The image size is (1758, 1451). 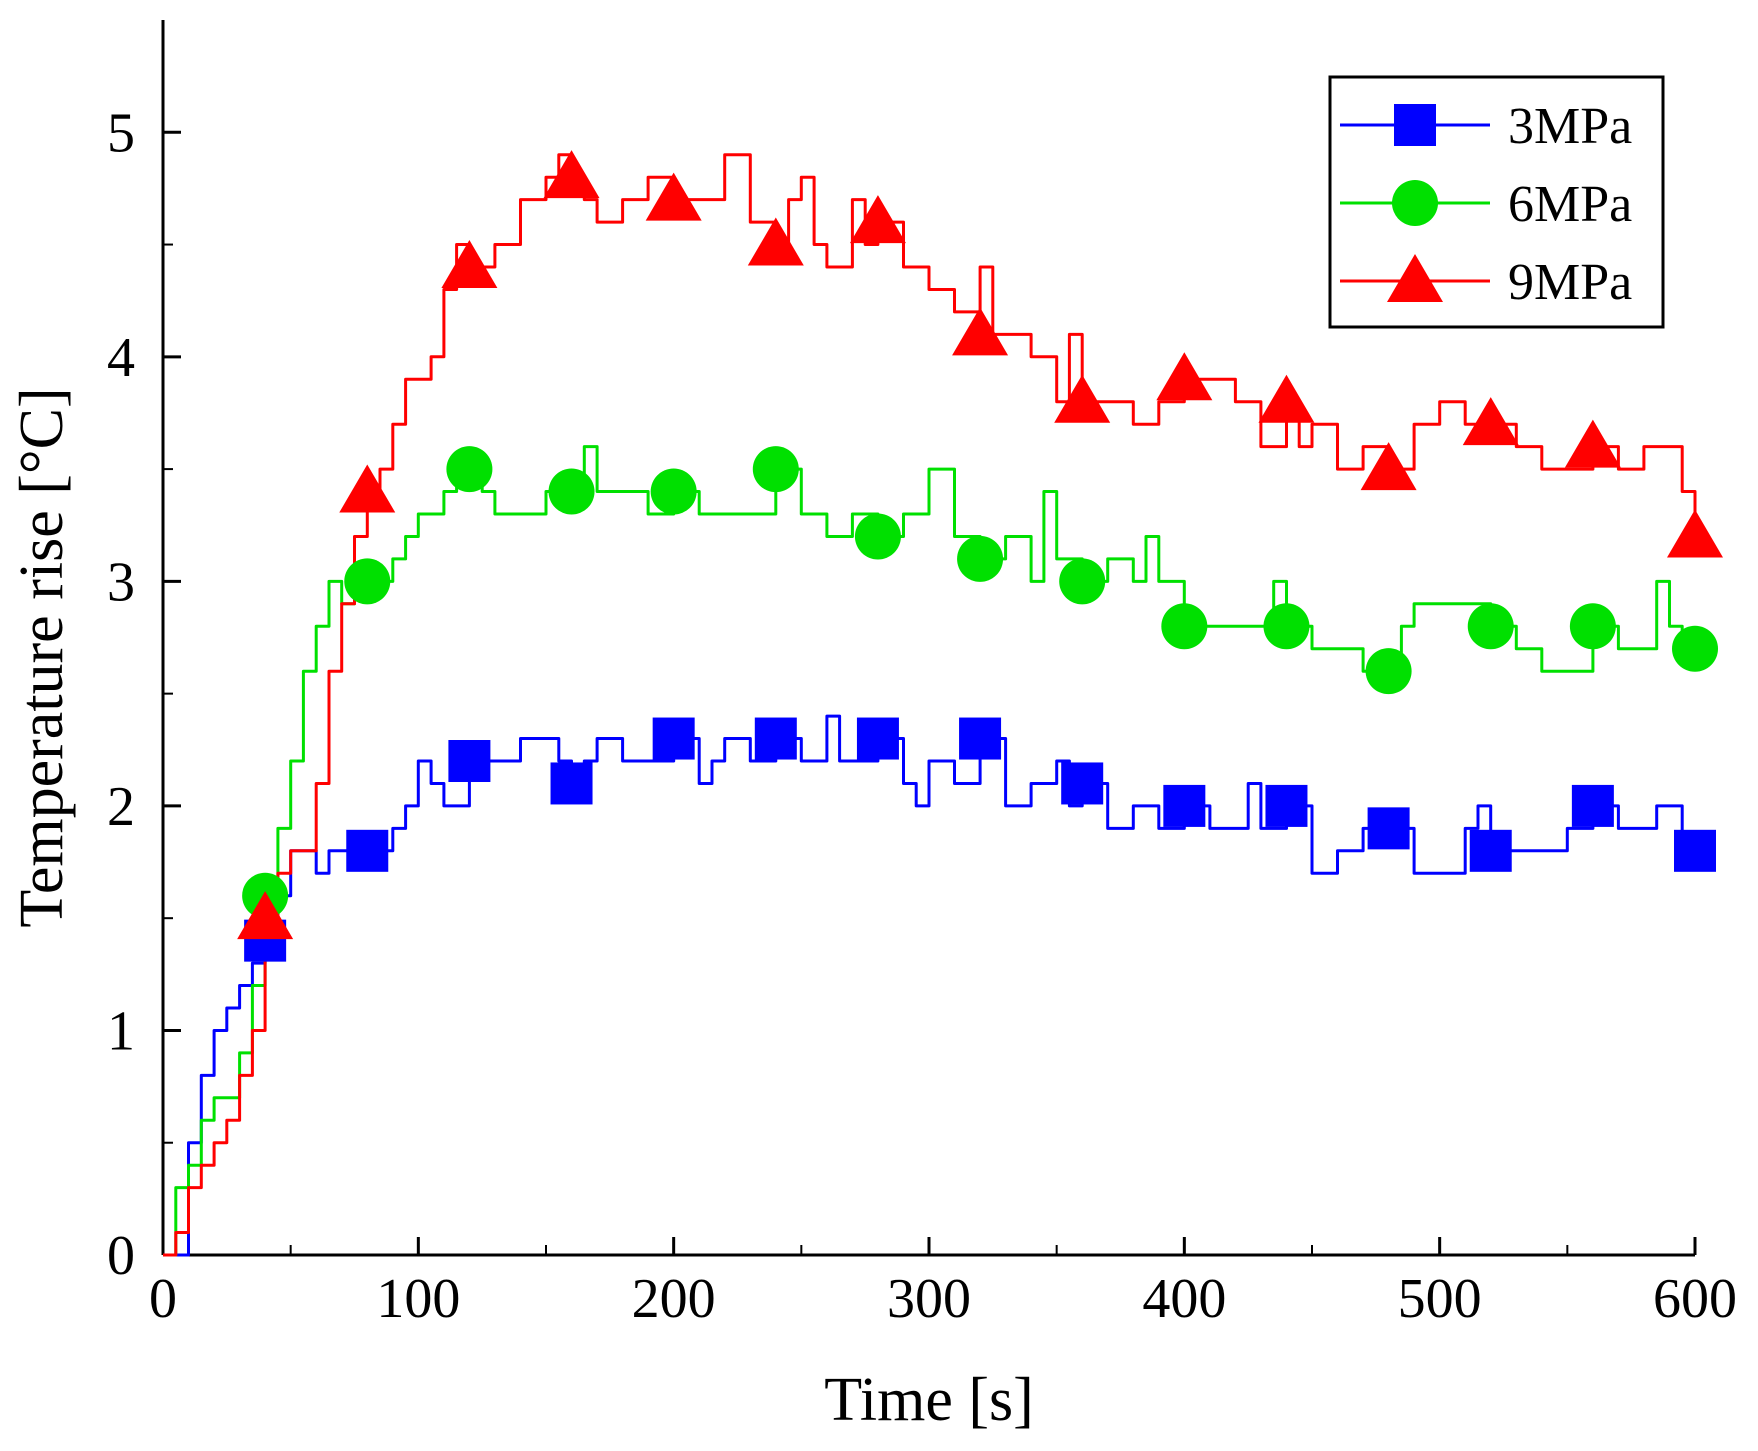 I want to click on y-tick-label: 4, so click(x=121, y=358).